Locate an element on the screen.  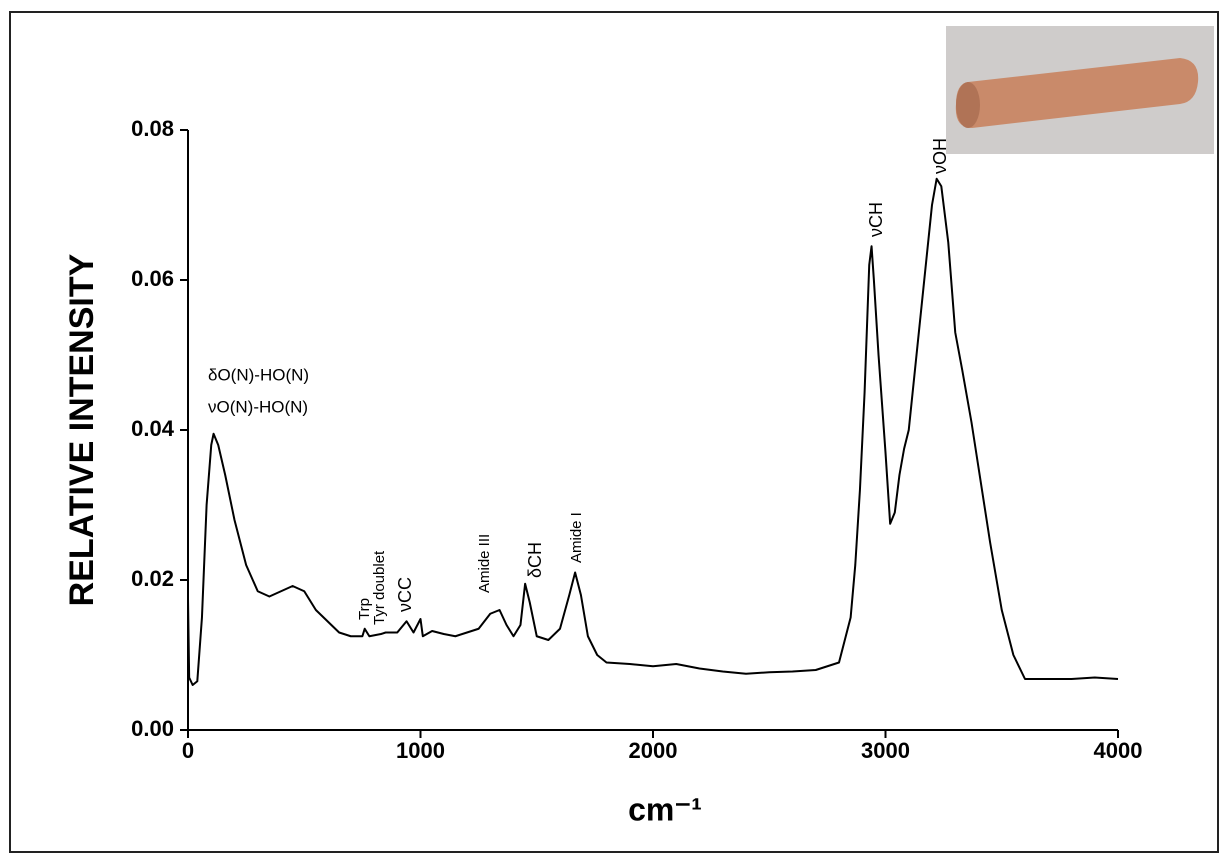
annotation: δO(N)-HO(N) is located at coordinates (258, 374).